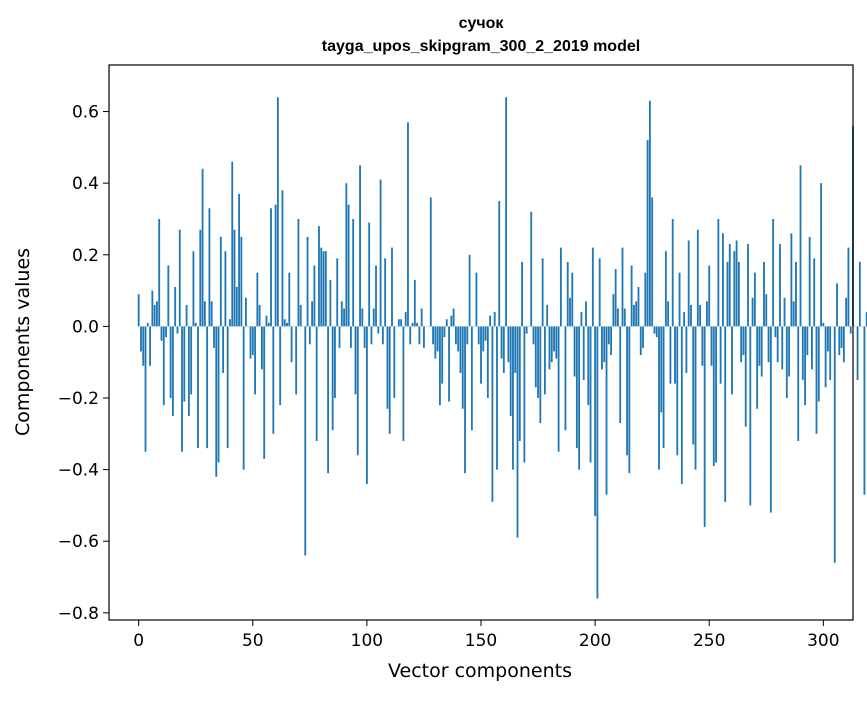 The height and width of the screenshot is (701, 867). Describe the element at coordinates (481, 641) in the screenshot. I see `x-tick-label: 150` at that location.